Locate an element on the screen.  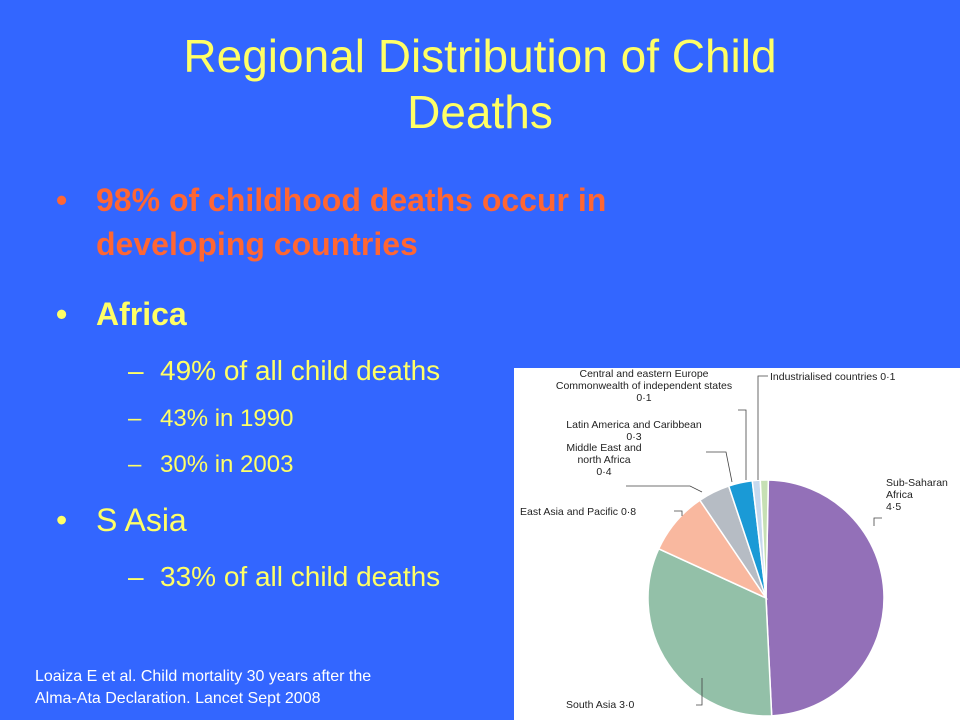
pie-label-line: Central and eastern Europe is located at coordinates (644, 374).